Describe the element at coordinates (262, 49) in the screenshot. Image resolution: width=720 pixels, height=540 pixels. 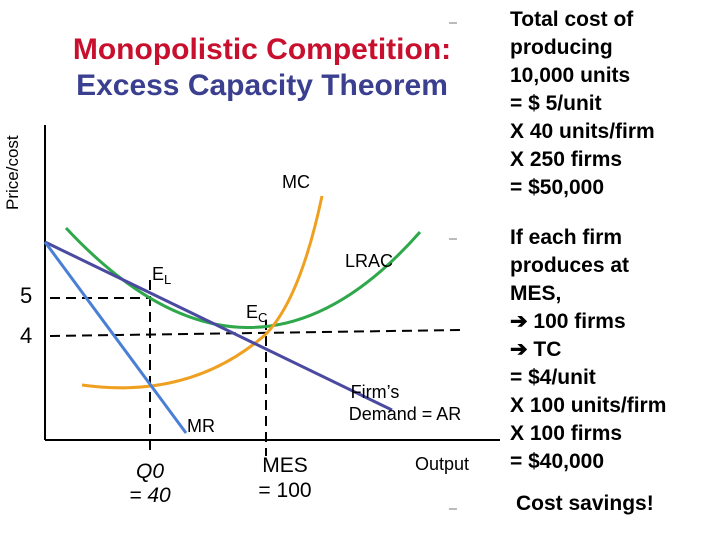
I see `title-line-1: Monopolistic Competition:` at that location.